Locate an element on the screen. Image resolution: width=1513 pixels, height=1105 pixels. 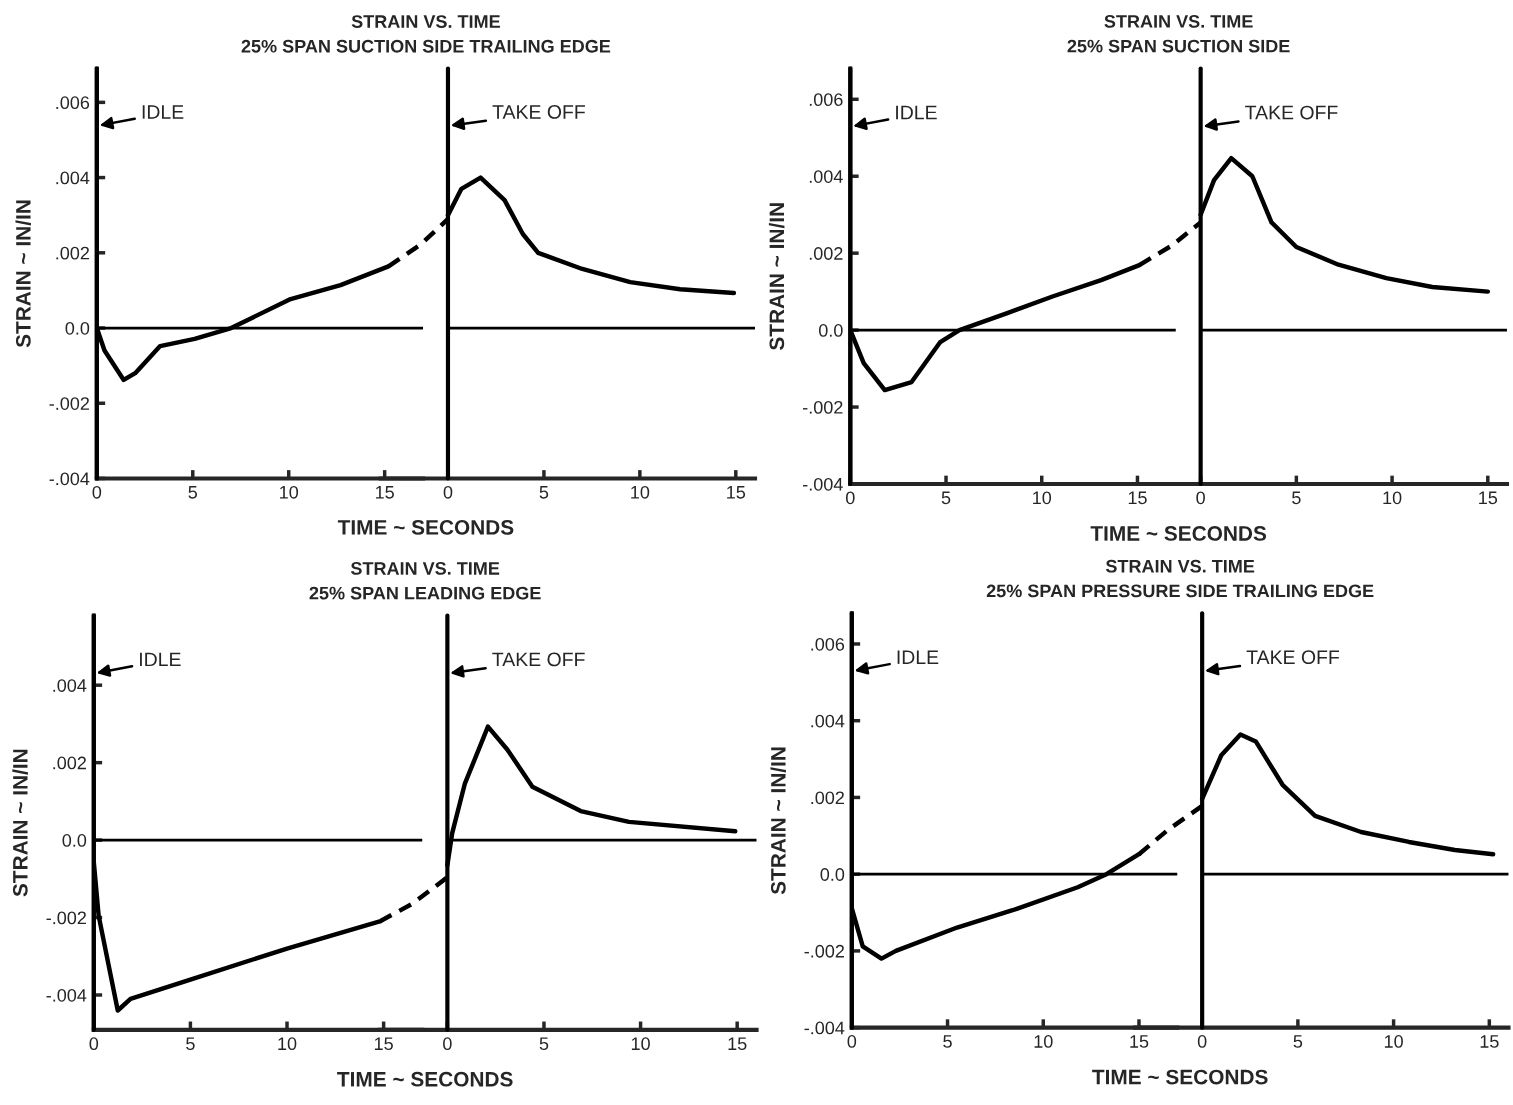
chart-subtitle: 25% SPAN PRESSURE SIDE TRAILING EDGE is located at coordinates (1180, 591).